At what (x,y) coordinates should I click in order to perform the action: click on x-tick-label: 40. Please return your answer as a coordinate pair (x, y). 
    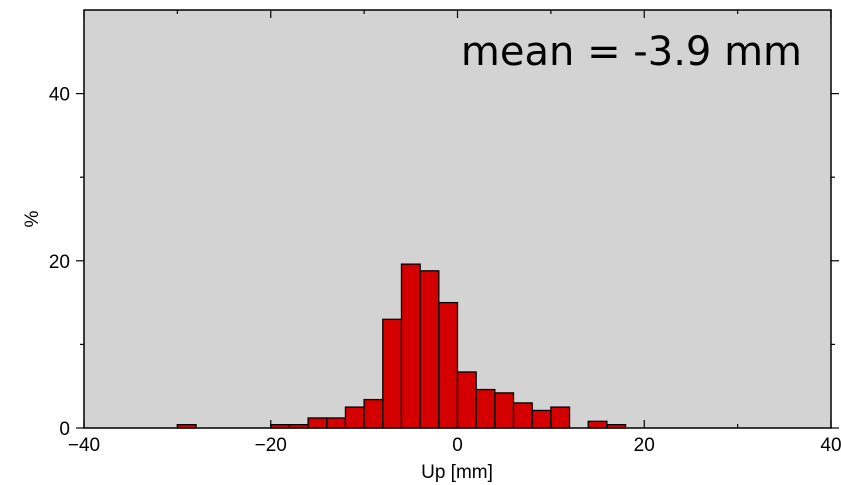
    Looking at the image, I should click on (830, 445).